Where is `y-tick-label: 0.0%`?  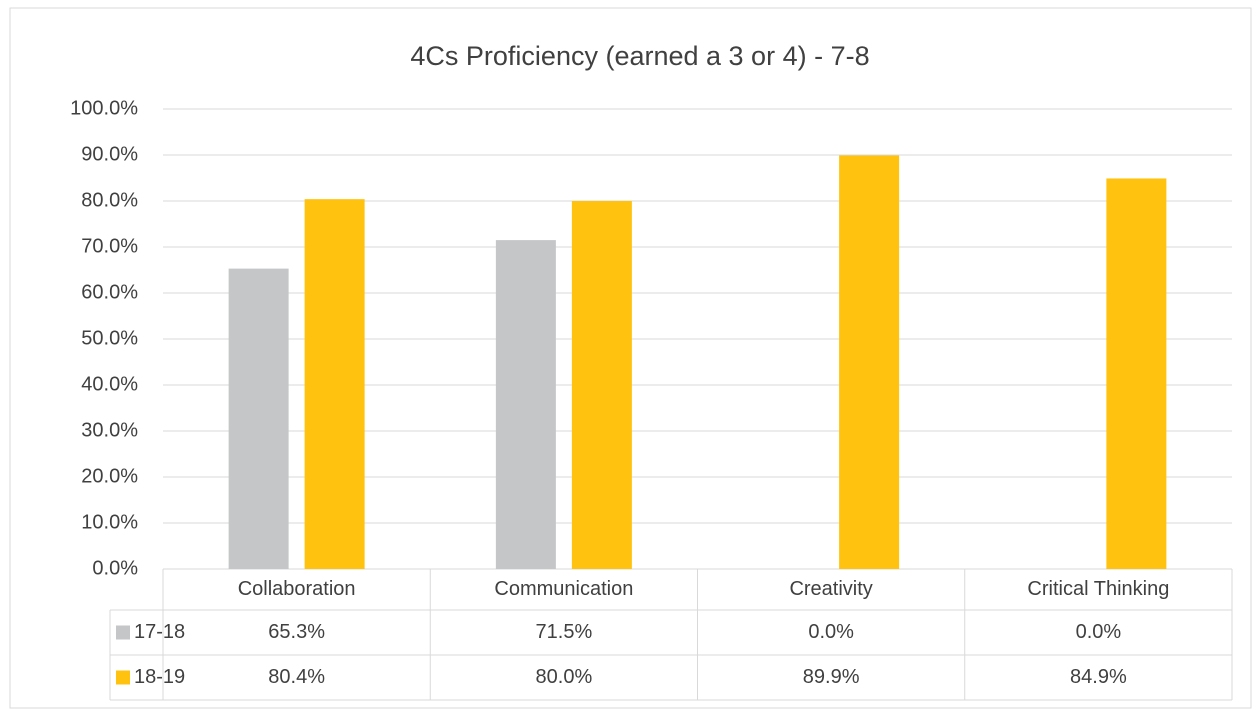 y-tick-label: 0.0% is located at coordinates (115, 568).